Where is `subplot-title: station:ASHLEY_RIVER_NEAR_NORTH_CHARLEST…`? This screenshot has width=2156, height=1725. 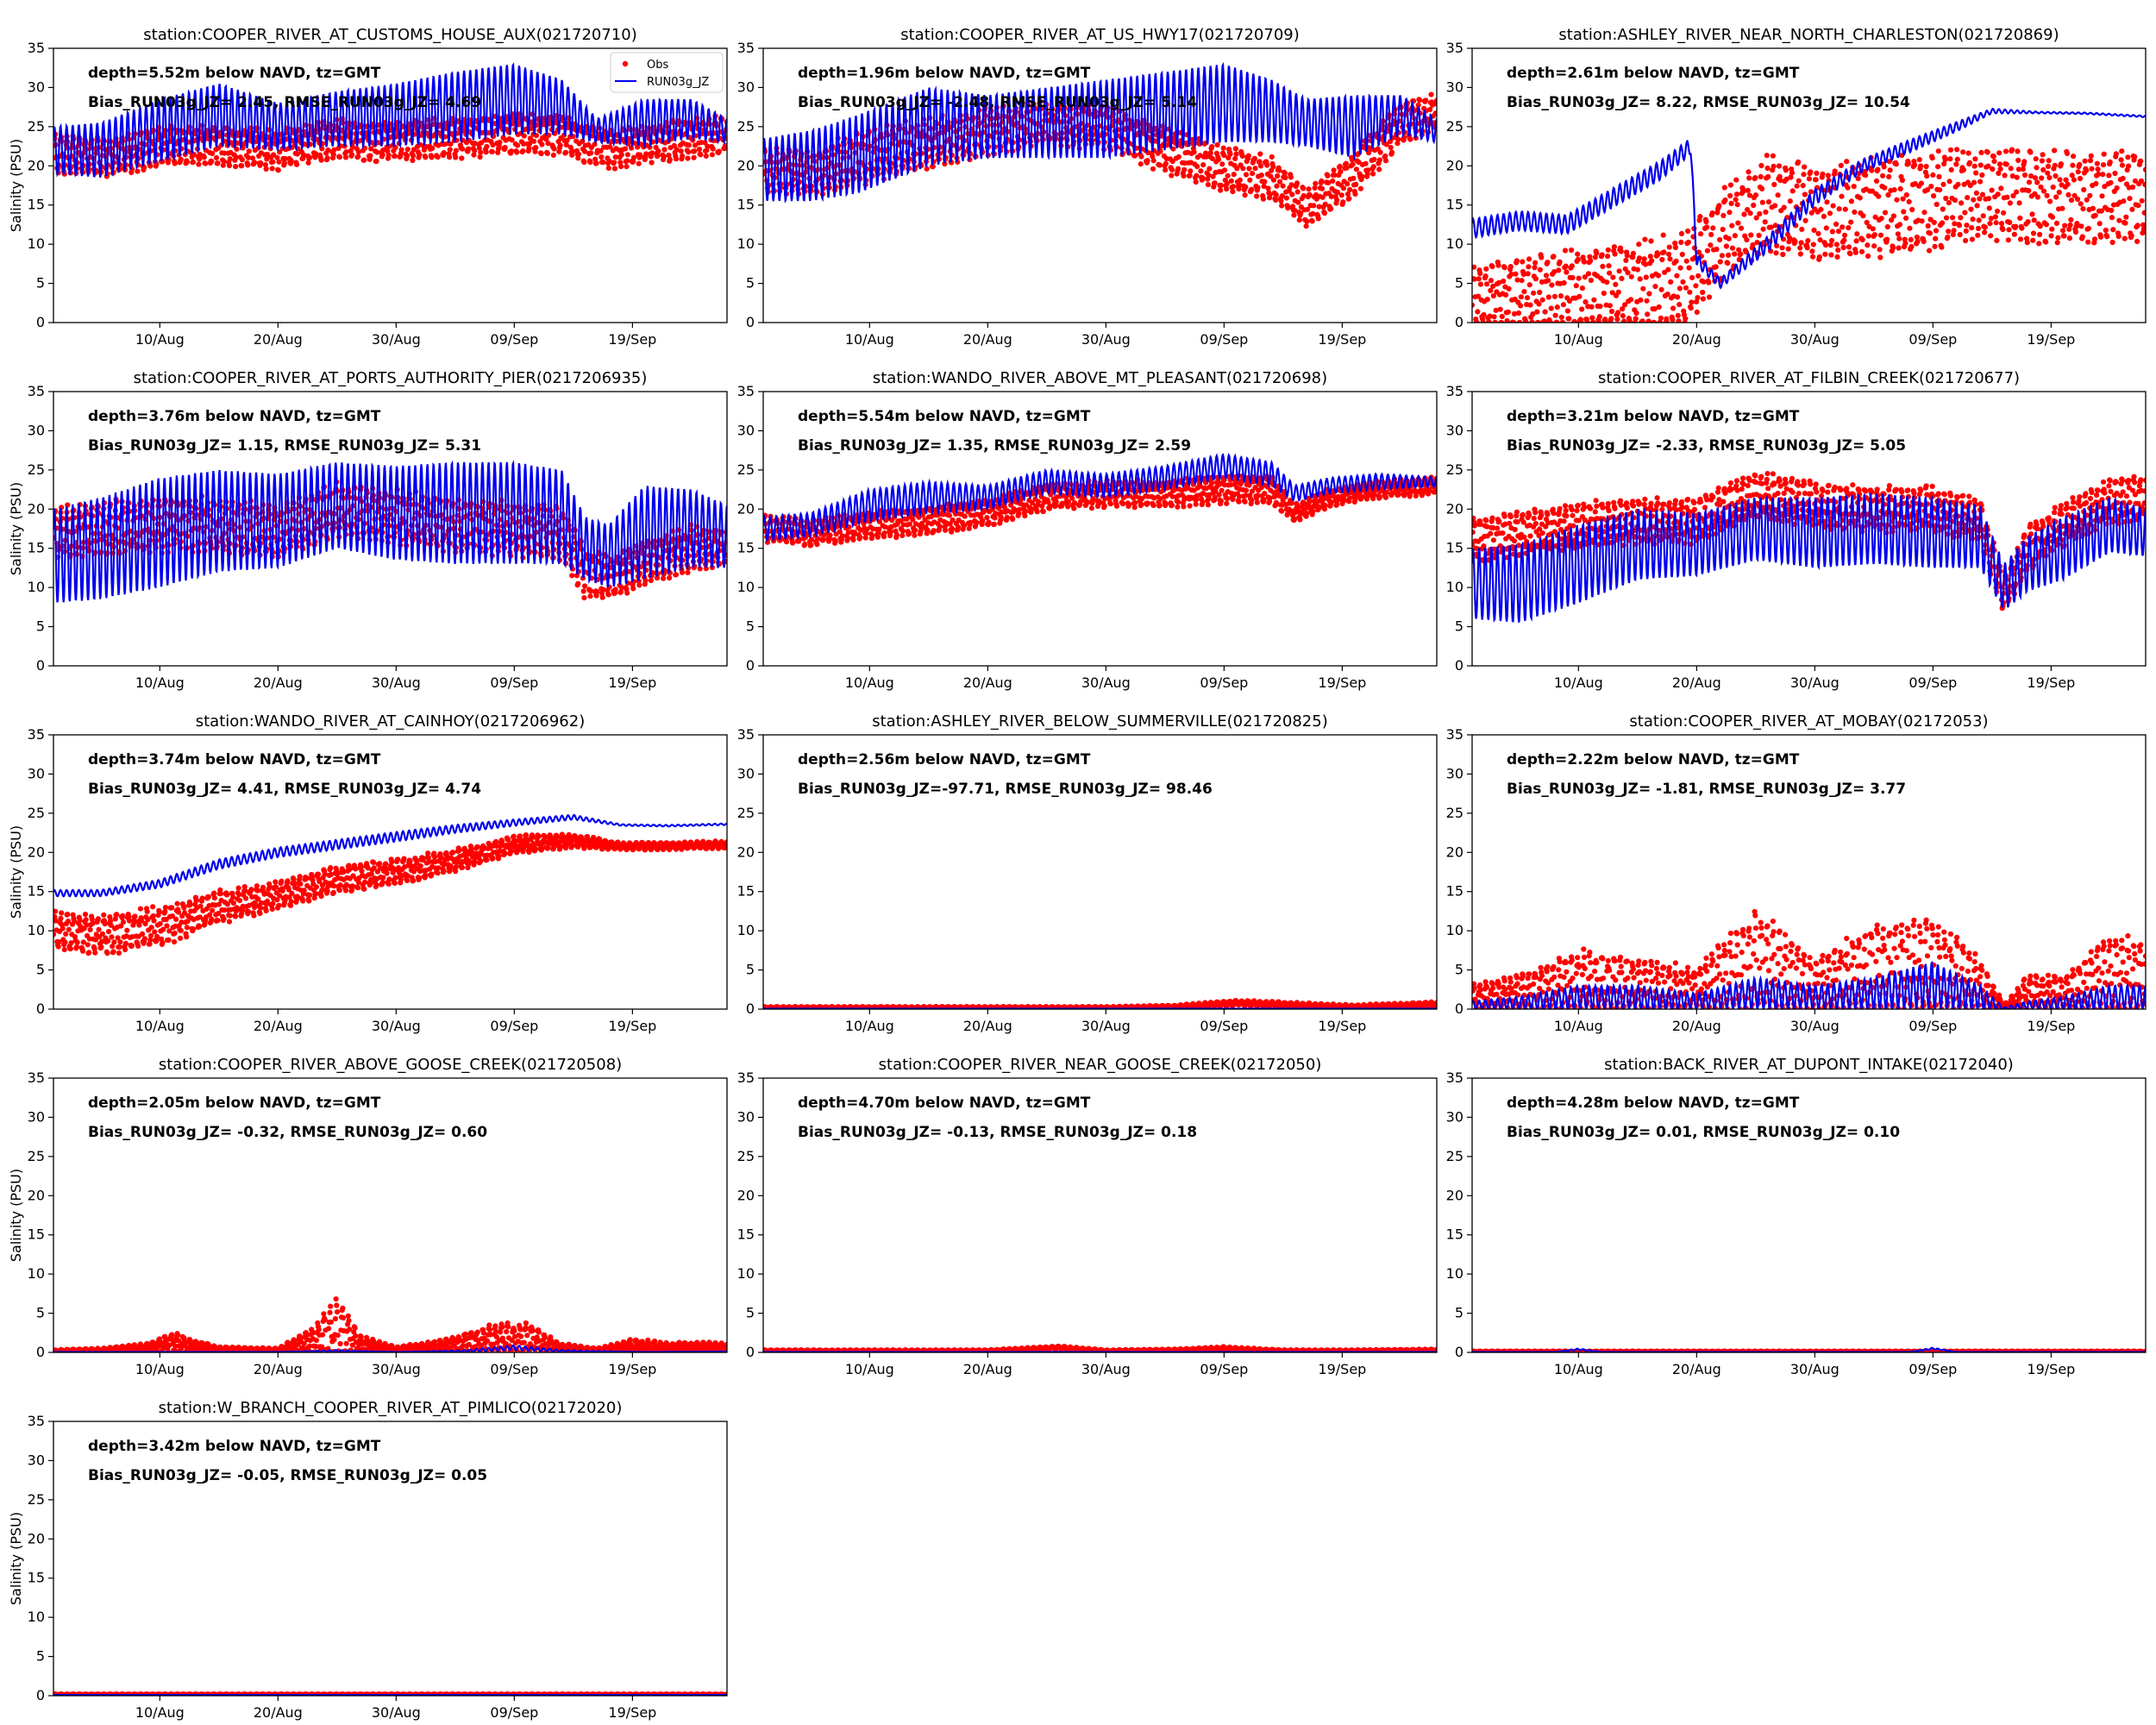
subplot-title: station:ASHLEY_RIVER_NEAR_NORTH_CHARLEST… is located at coordinates (1808, 35).